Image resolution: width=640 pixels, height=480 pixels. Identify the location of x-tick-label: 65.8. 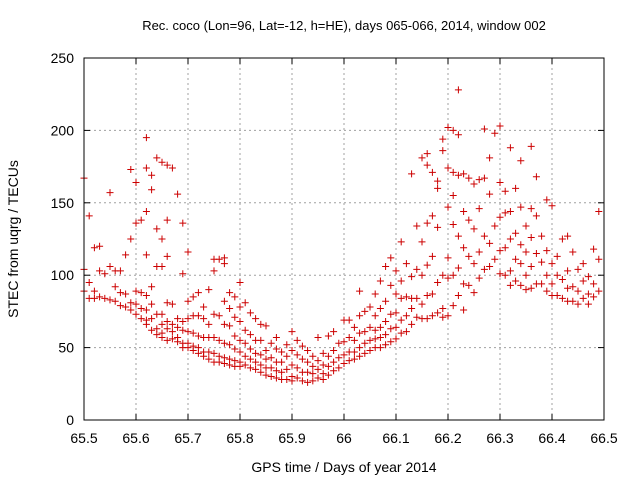
(239, 438).